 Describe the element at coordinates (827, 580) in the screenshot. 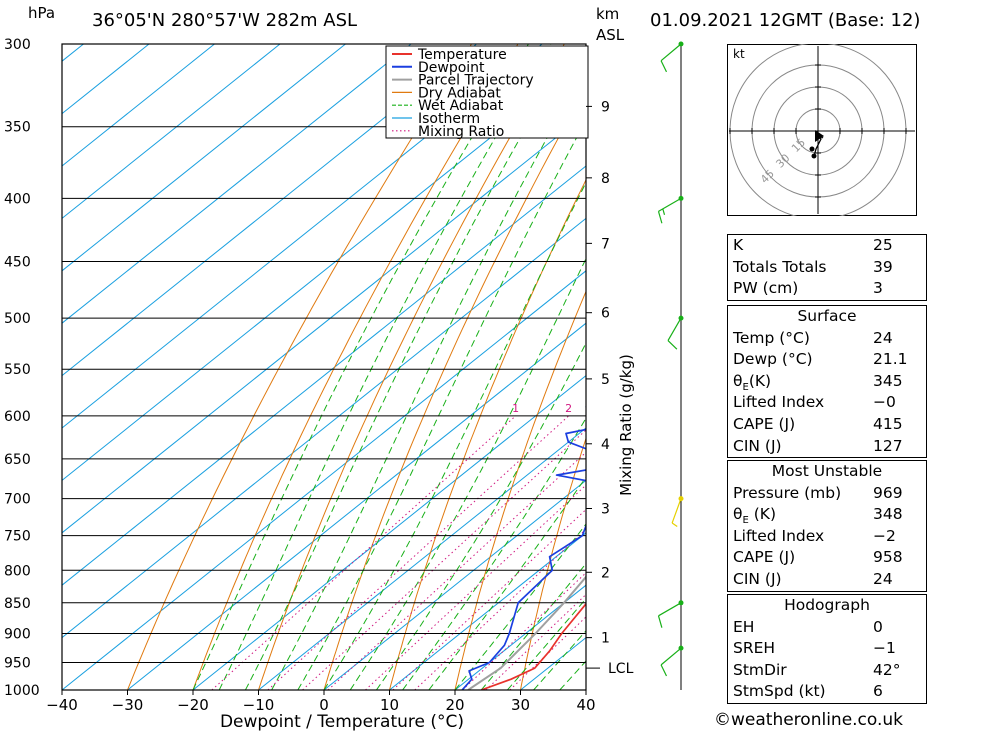

I see `most-unstable-row: CIN (J) 24` at that location.